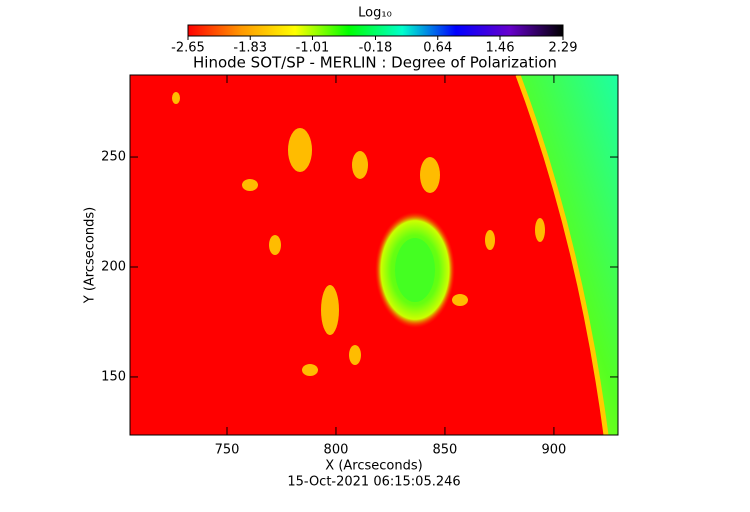 This screenshot has width=750, height=512. Describe the element at coordinates (227, 450) in the screenshot. I see `x-tick-label: 750` at that location.